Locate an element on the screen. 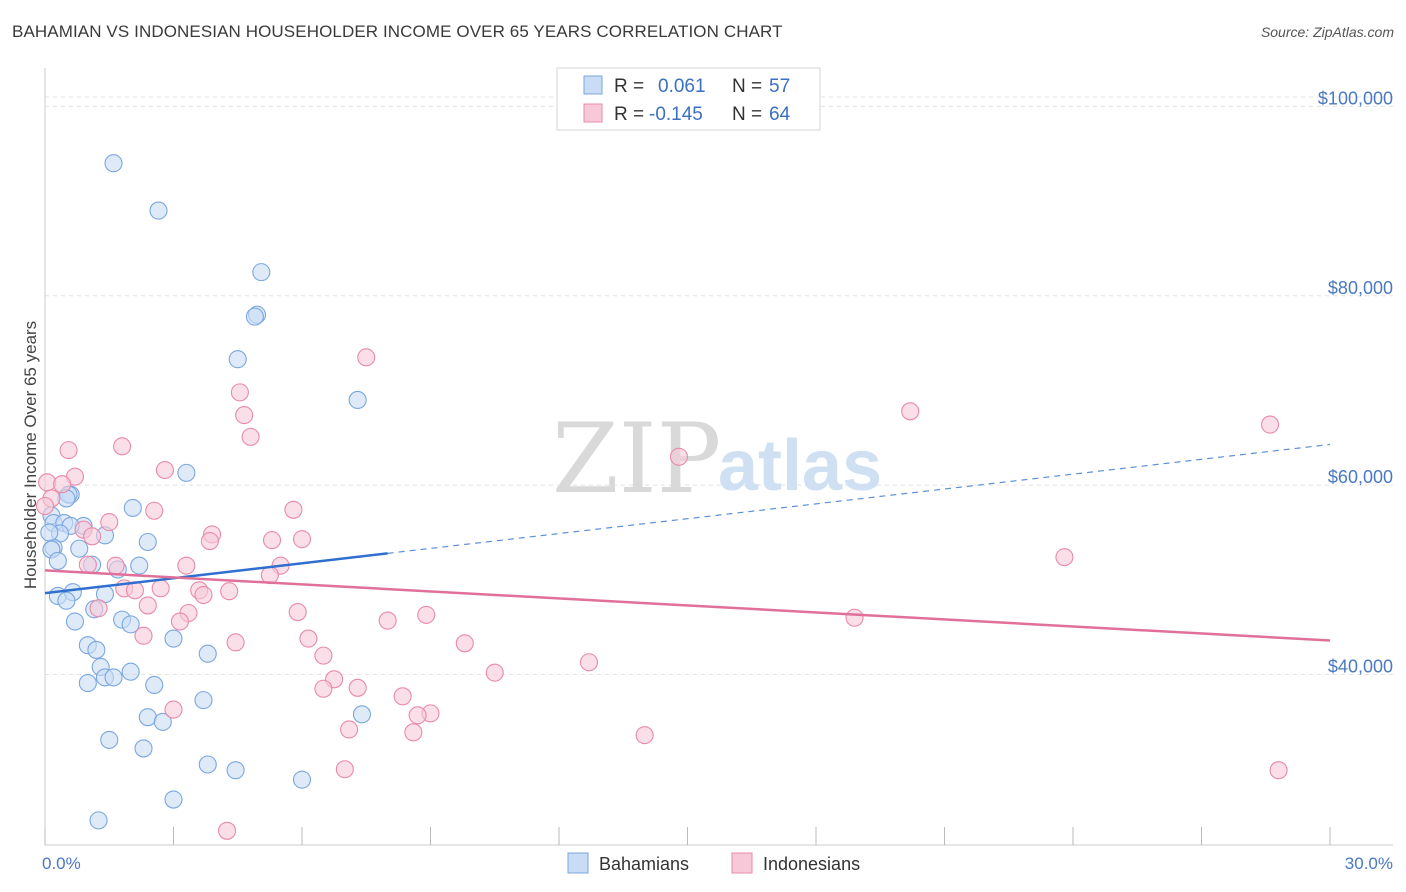 Image resolution: width=1406 pixels, height=892 pixels. bottom-legend-swatch-bahamians is located at coordinates (578, 863).